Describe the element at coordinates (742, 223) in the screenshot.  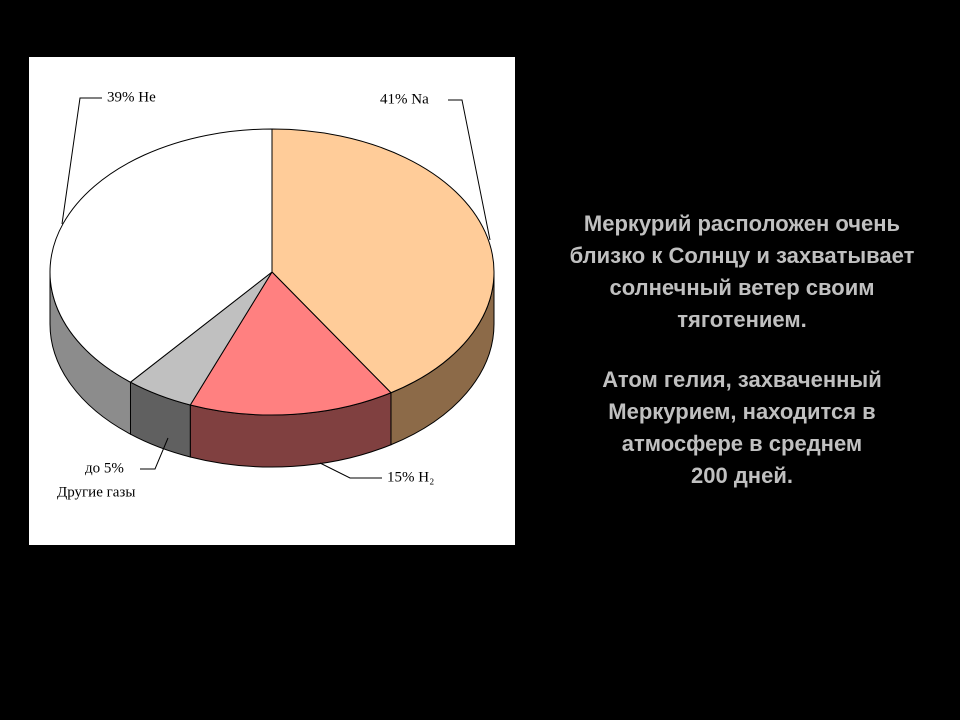
I see `text-line: Меркурий расположен очень` at that location.